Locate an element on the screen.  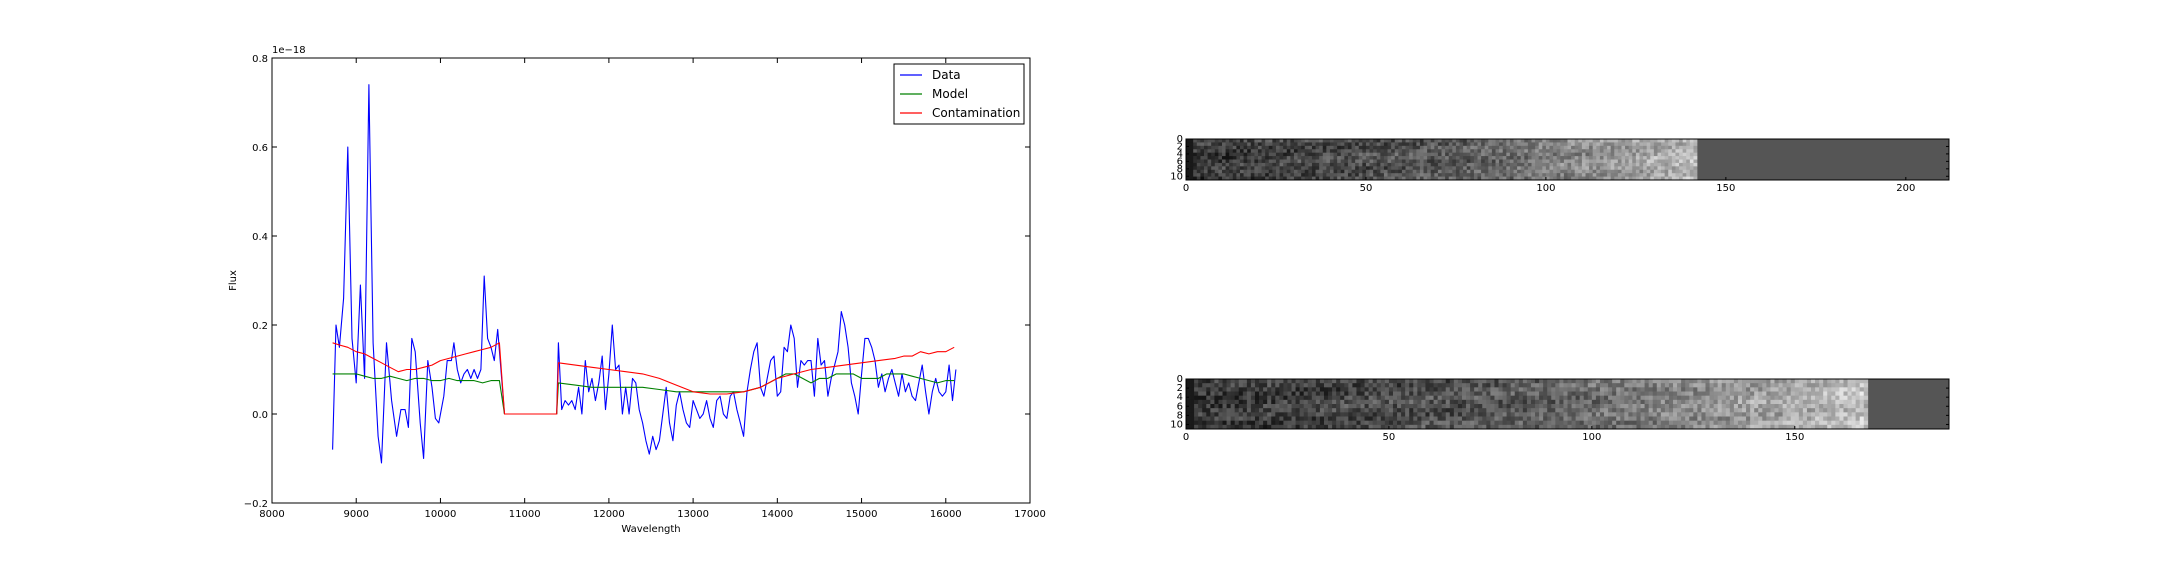
x-tick-label: 13000 is located at coordinates (693, 514).